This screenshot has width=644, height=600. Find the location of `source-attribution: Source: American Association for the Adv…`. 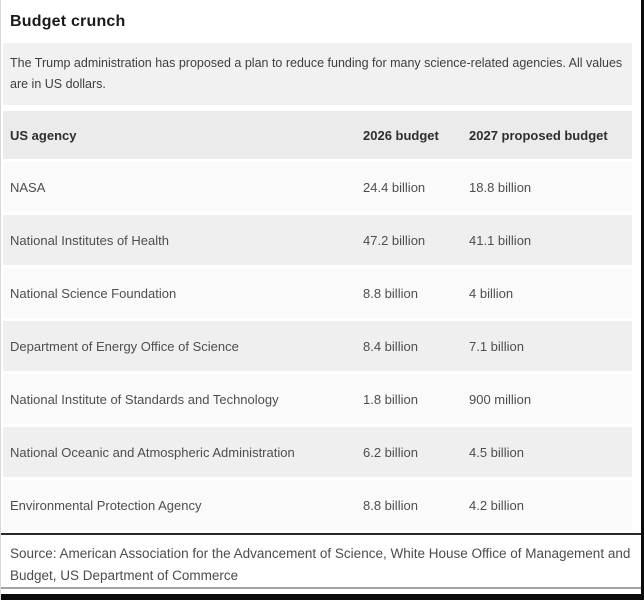

source-attribution: Source: American Association for the Adv… is located at coordinates (320, 564).